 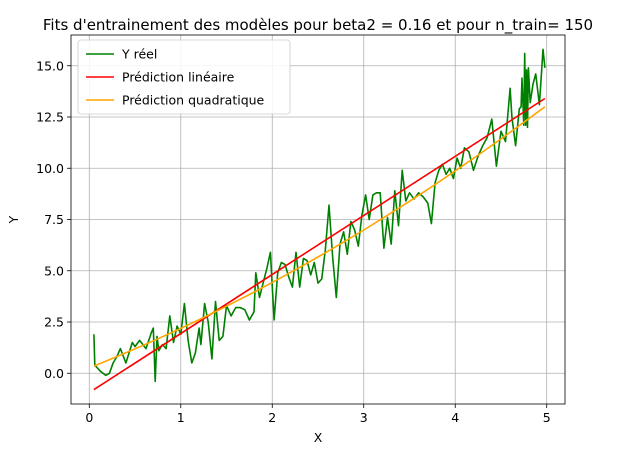 I want to click on x-axis-ticks: 0 1 2 3 4 5, so click(x=318, y=414).